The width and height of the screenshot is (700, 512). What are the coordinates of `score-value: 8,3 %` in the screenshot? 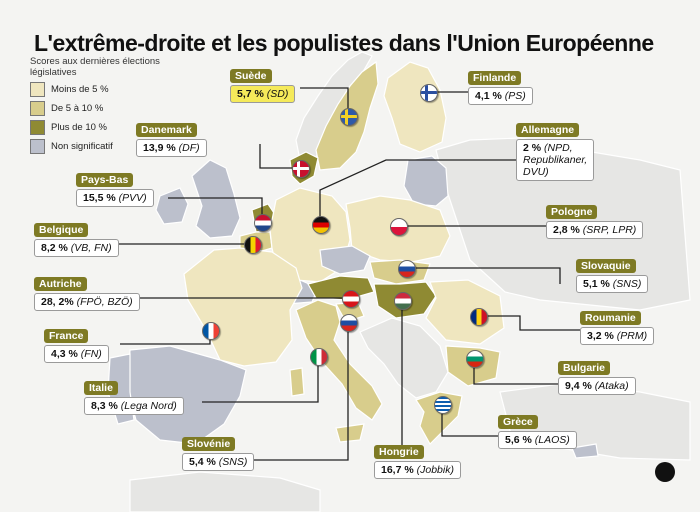 It's located at (104, 406).